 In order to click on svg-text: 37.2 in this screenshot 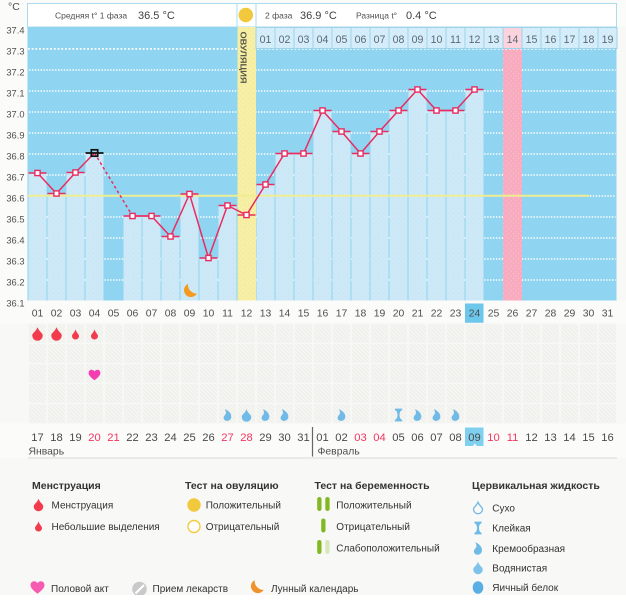, I will do `click(15, 73)`.